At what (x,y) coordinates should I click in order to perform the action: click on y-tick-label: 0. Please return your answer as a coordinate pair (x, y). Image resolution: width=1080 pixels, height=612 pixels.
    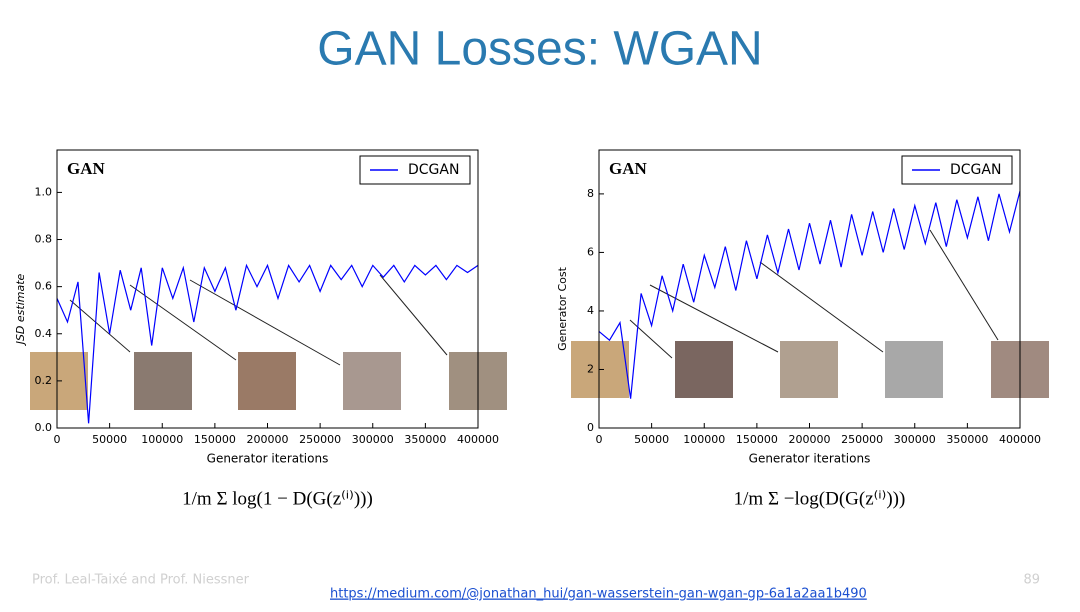
    Looking at the image, I should click on (590, 427).